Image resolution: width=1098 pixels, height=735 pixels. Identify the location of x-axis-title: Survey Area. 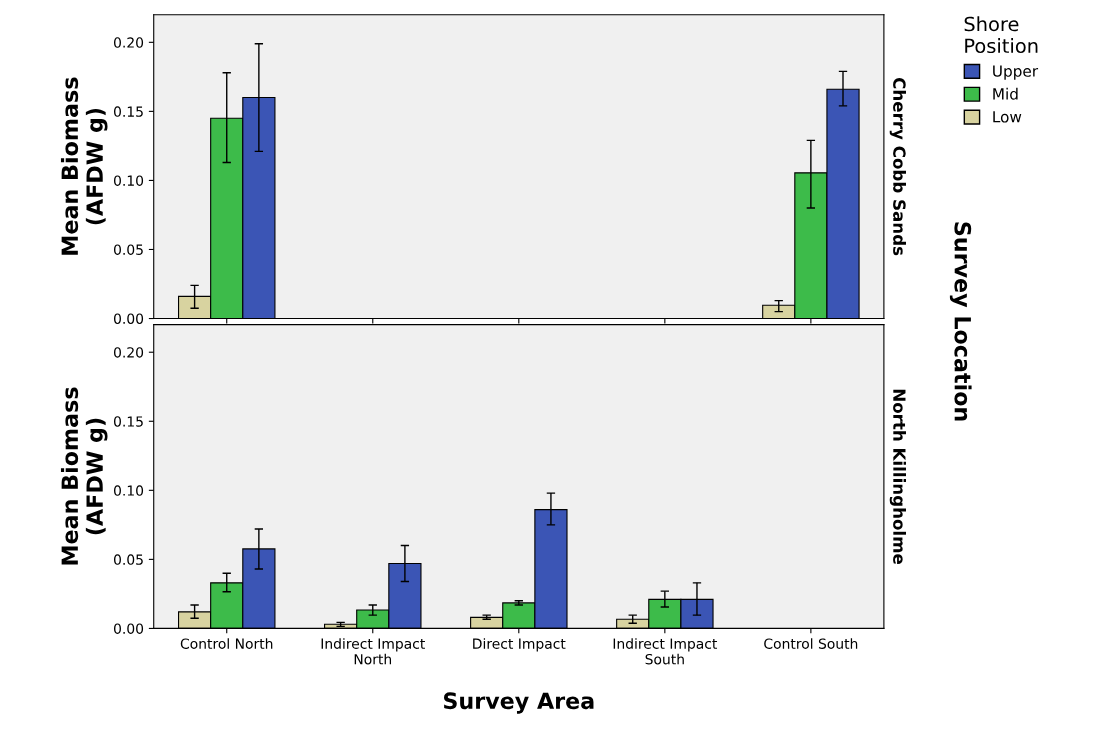
(519, 703).